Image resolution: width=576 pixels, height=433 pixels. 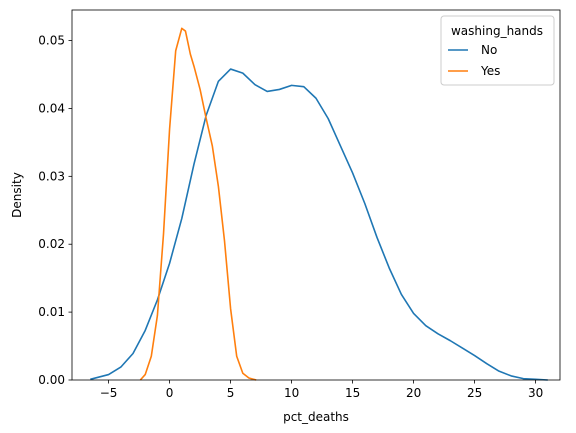 I want to click on y-axis-ticks: 0.00 0.01 0.02 0.03 0.04 0.05, so click(x=55, y=210).